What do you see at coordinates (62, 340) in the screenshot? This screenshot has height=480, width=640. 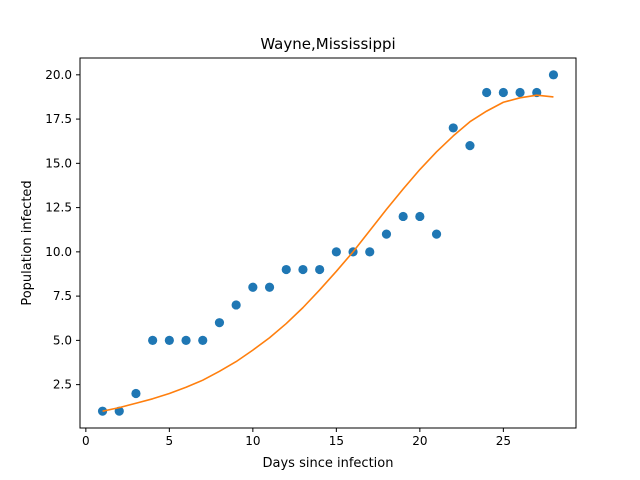 I see `y-tick-label: 5.0` at bounding box center [62, 340].